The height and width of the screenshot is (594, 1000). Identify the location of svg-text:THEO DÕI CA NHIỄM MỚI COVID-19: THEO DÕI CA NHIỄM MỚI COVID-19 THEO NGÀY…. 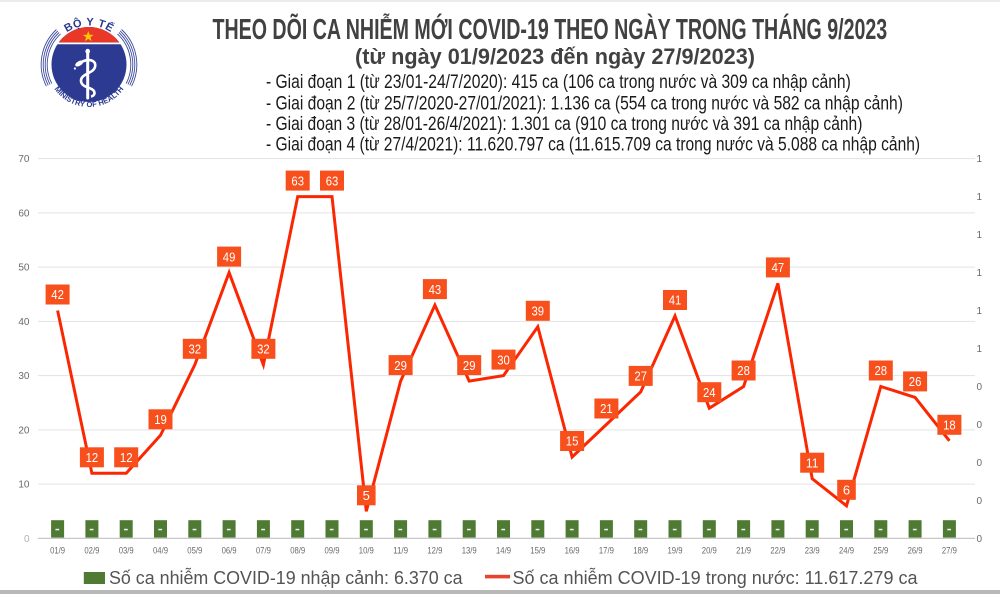
(550, 29).